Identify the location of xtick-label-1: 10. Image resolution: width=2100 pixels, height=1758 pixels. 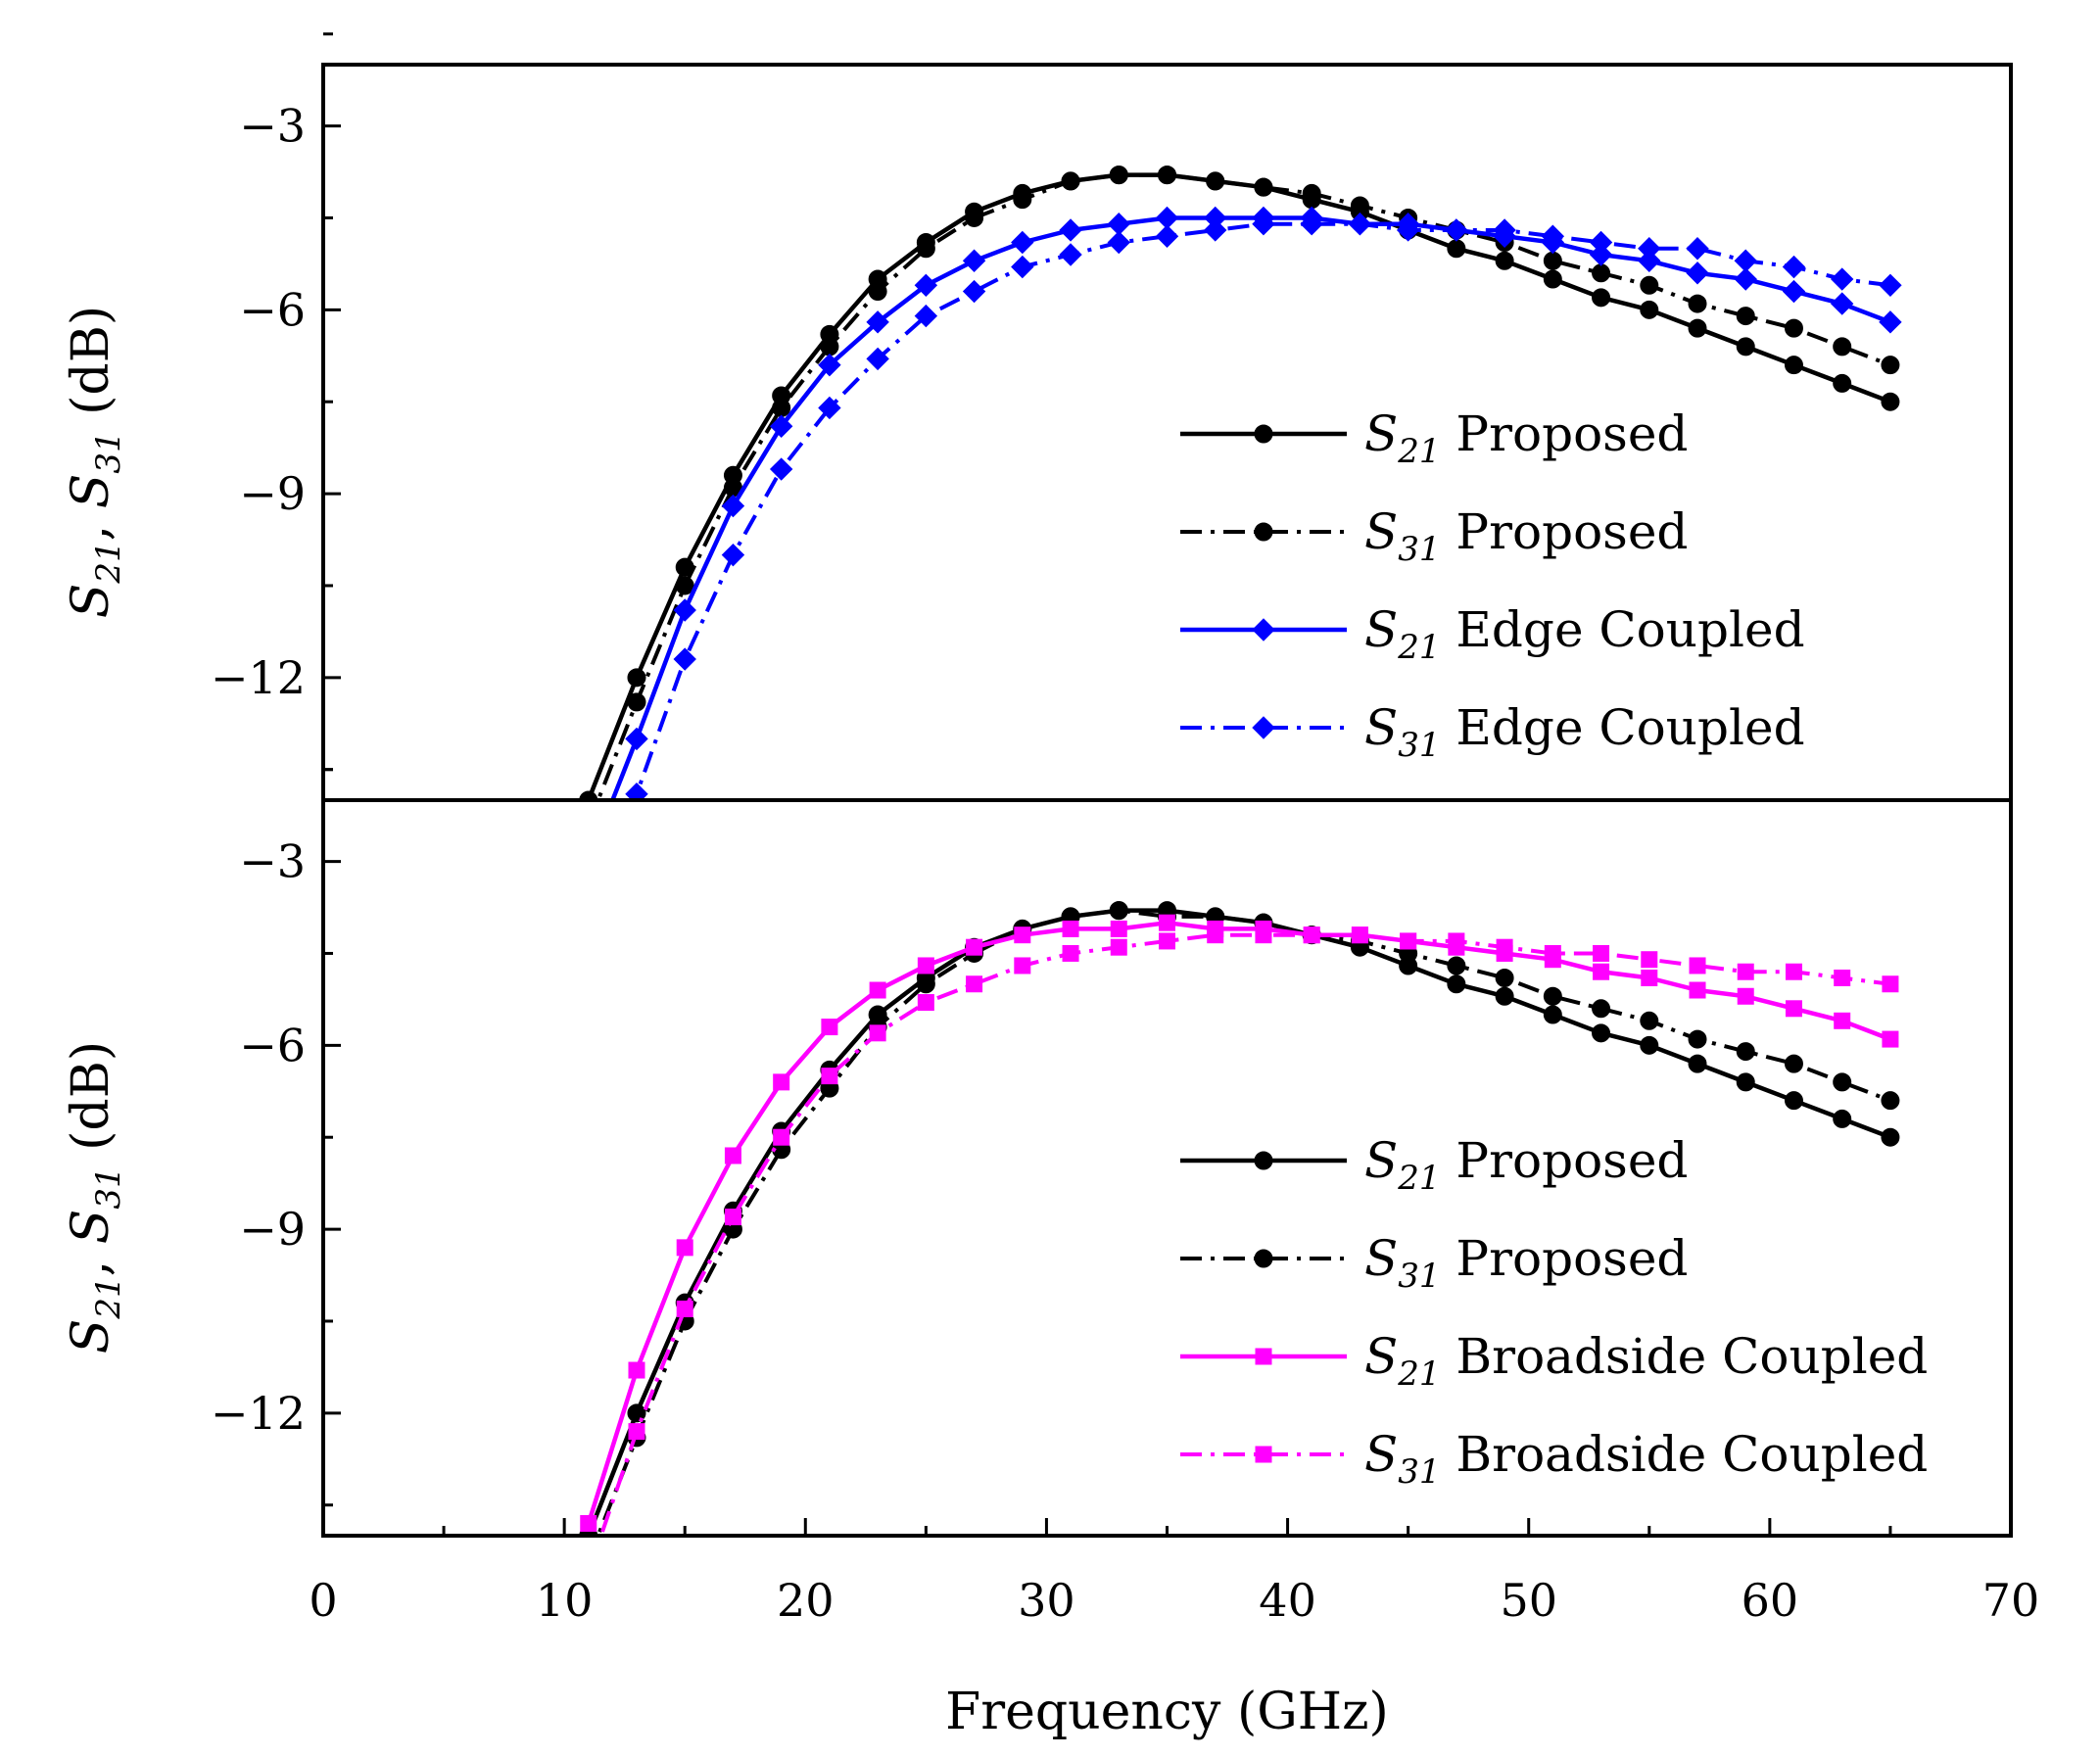
(565, 1601).